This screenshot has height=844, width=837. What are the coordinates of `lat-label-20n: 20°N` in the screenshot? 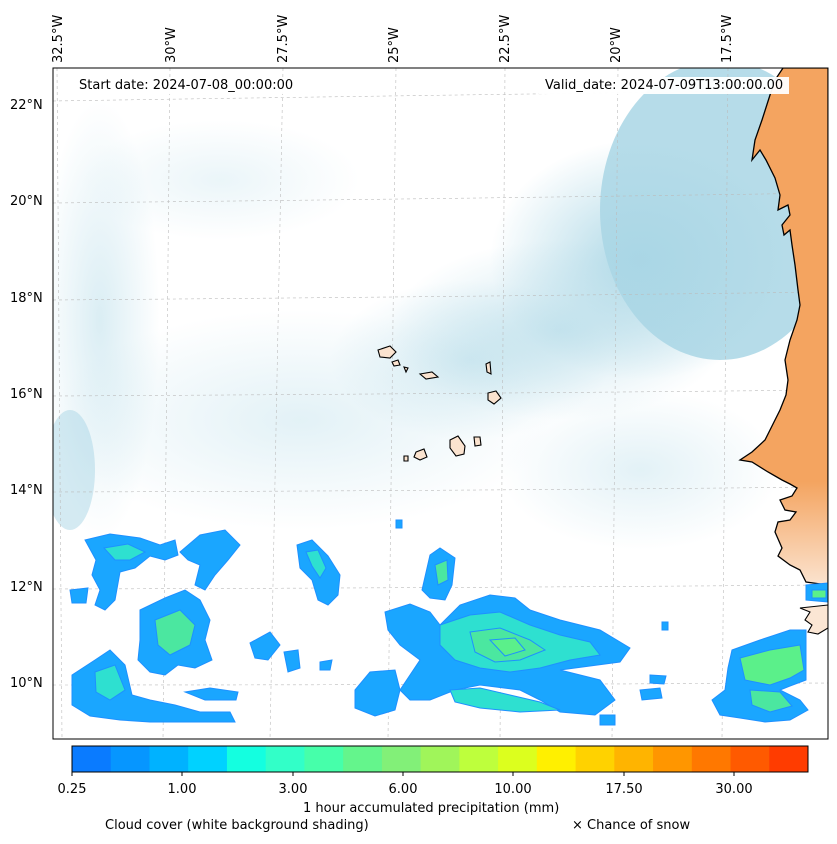 It's located at (26, 201).